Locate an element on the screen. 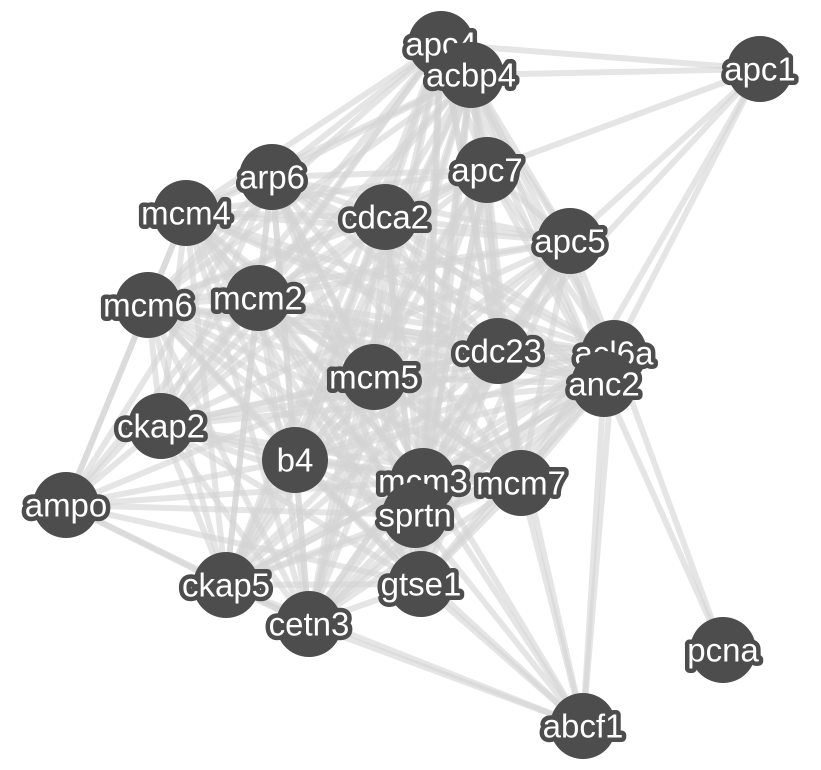 The width and height of the screenshot is (821, 770). edge-ckap2-cetn3 is located at coordinates (235, 525).